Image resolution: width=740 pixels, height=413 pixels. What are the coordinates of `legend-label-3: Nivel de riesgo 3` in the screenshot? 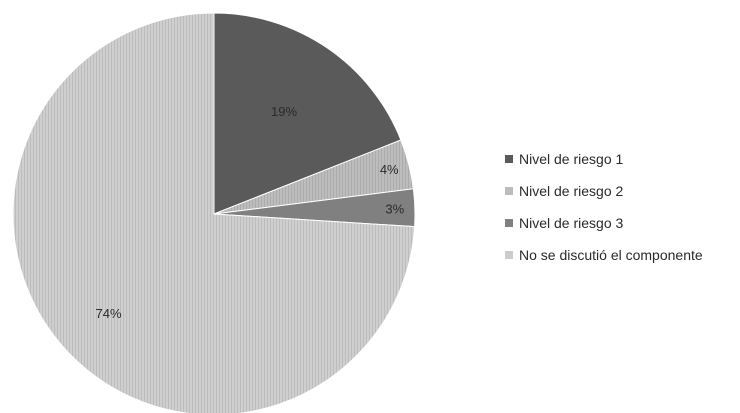 It's located at (571, 223).